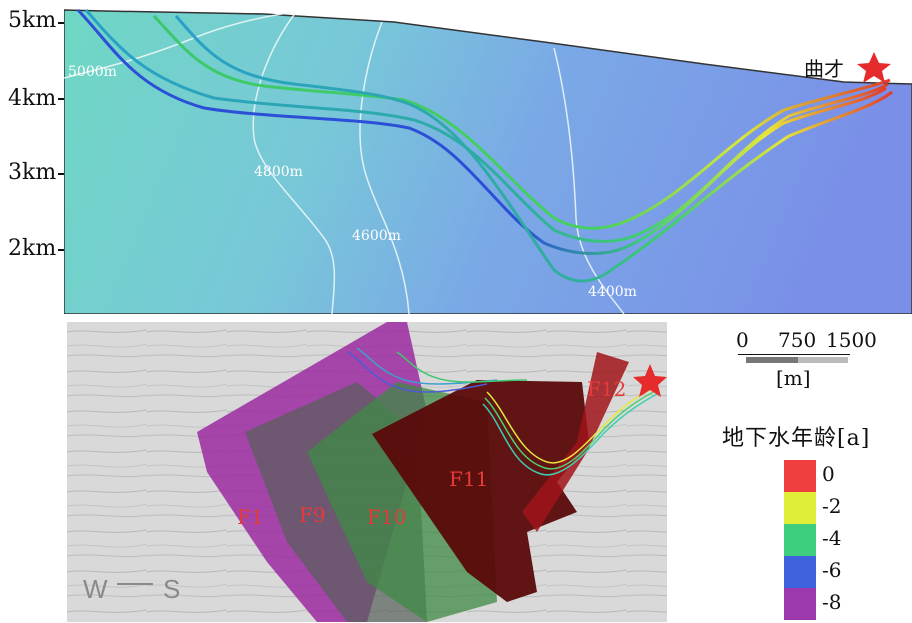  What do you see at coordinates (606, 389) in the screenshot?
I see `fault-label-f12: F12` at bounding box center [606, 389].